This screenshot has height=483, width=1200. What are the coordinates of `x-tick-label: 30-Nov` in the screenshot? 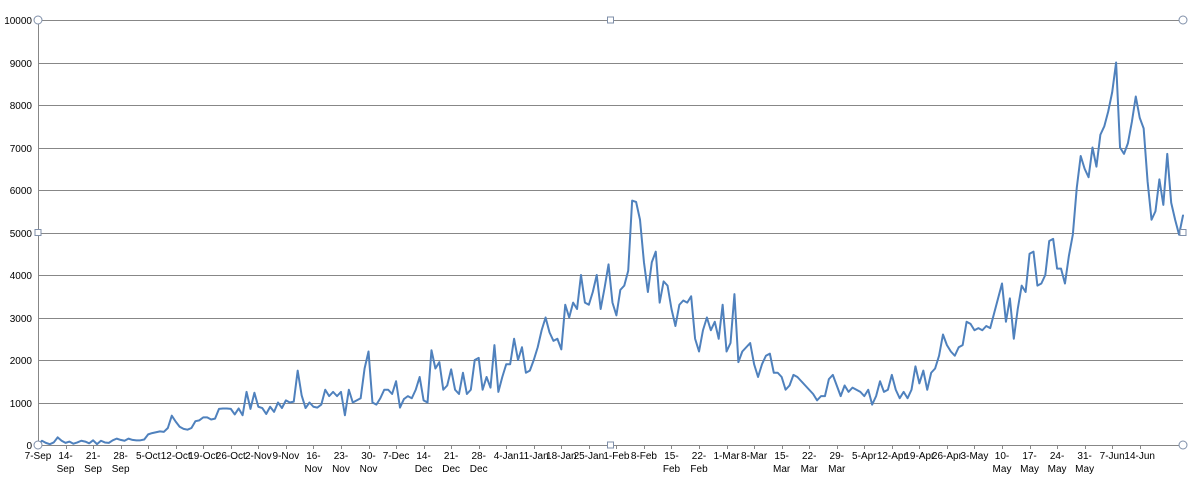 It's located at (369, 463).